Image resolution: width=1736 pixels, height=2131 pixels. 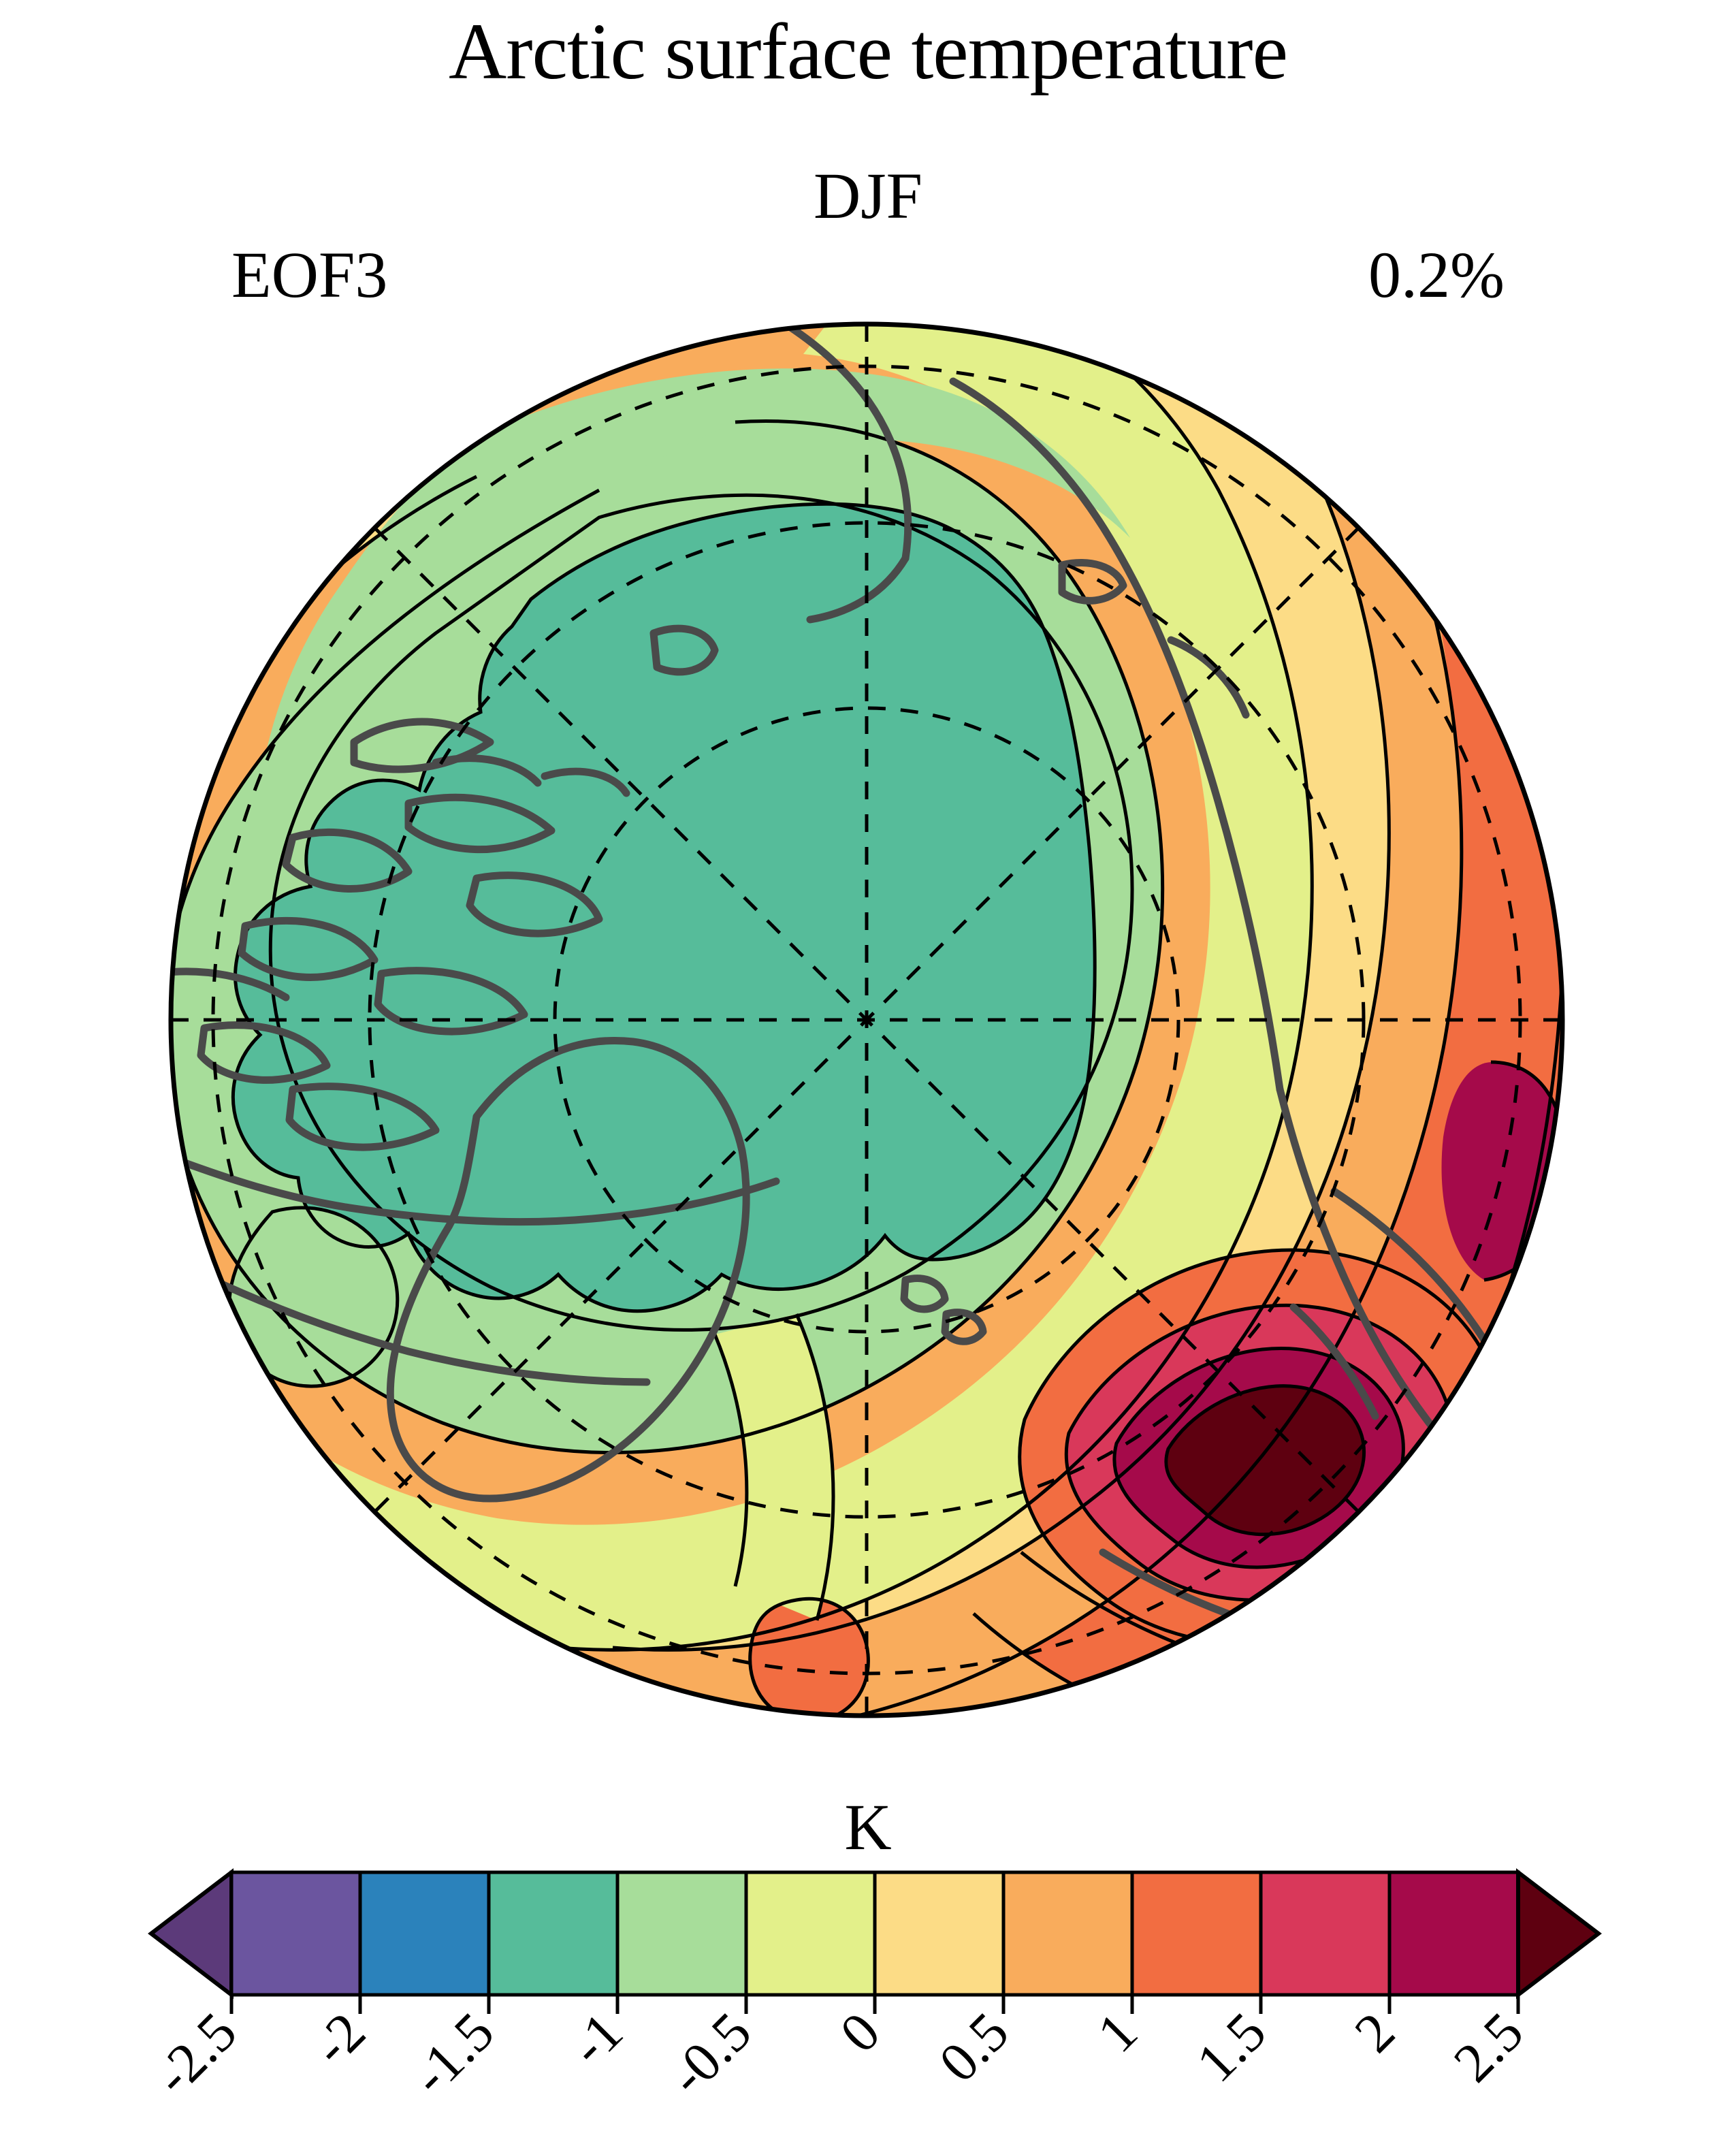 What do you see at coordinates (1559, 1934) in the screenshot?
I see `colorbar-extend-high` at bounding box center [1559, 1934].